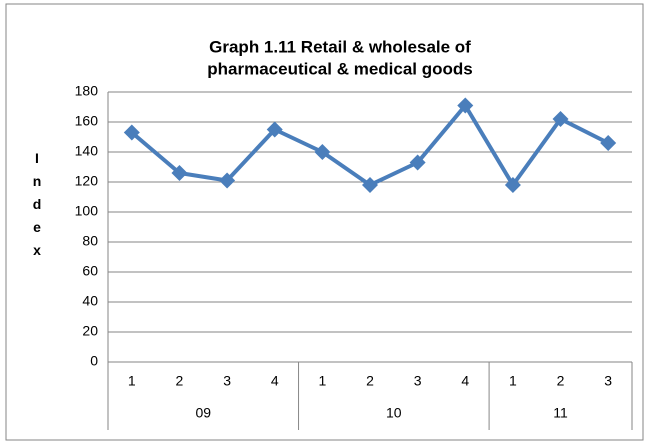 Image resolution: width=648 pixels, height=446 pixels. Describe the element at coordinates (90, 271) in the screenshot. I see `y-tick-label: 60` at that location.